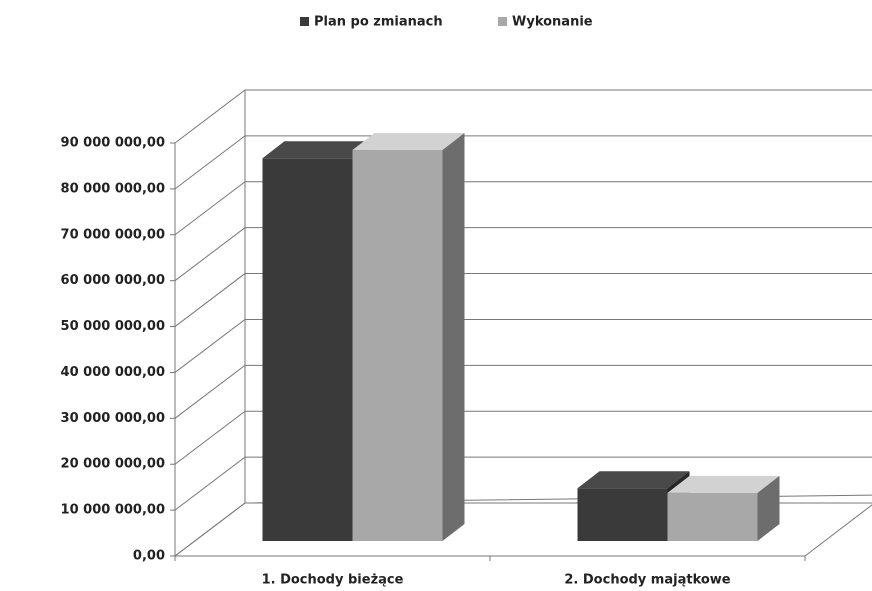 This screenshot has height=591, width=872. What do you see at coordinates (113, 418) in the screenshot?
I see `y-tick-label: 30 000 000,00` at bounding box center [113, 418].